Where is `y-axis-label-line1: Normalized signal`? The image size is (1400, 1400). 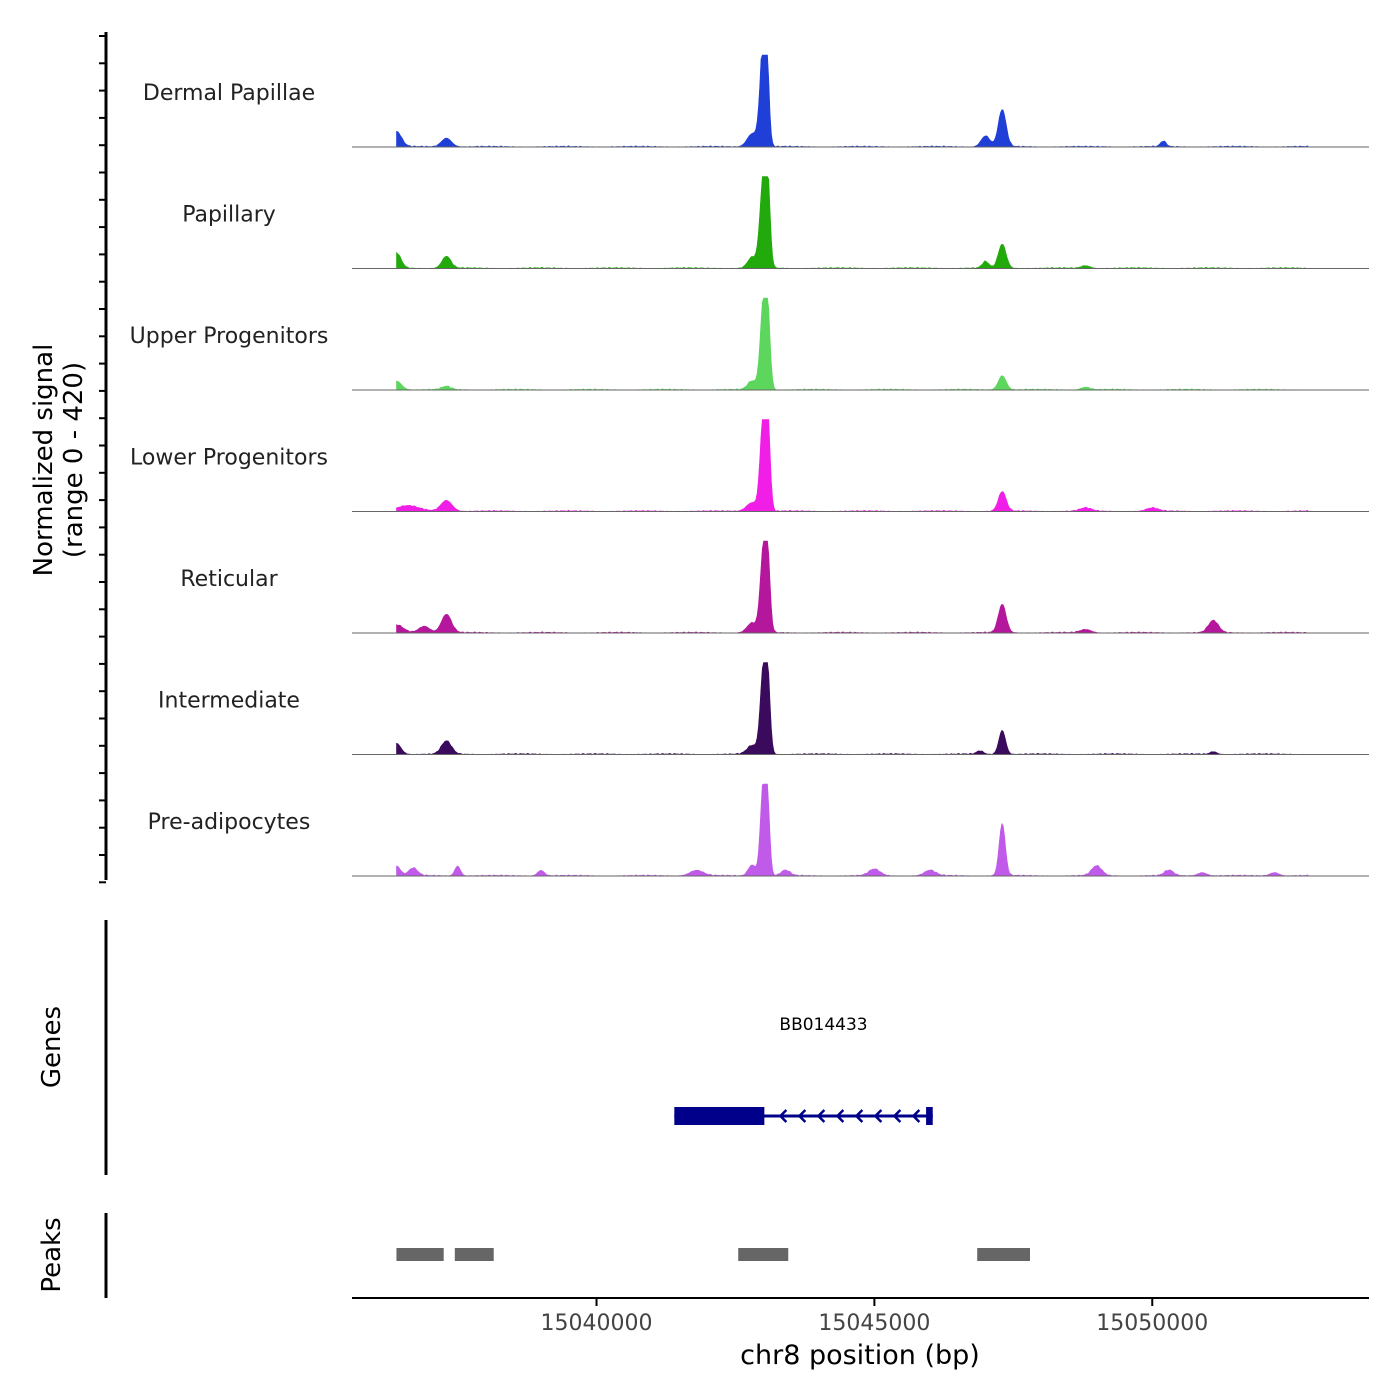
y-axis-label-line1: Normalized signal is located at coordinates (44, 460).